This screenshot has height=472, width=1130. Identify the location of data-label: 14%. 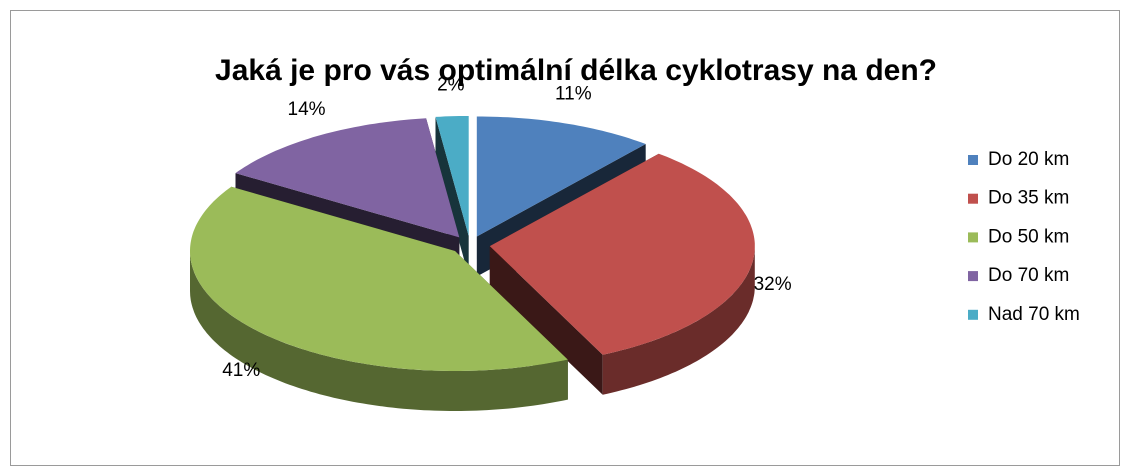
(307, 109).